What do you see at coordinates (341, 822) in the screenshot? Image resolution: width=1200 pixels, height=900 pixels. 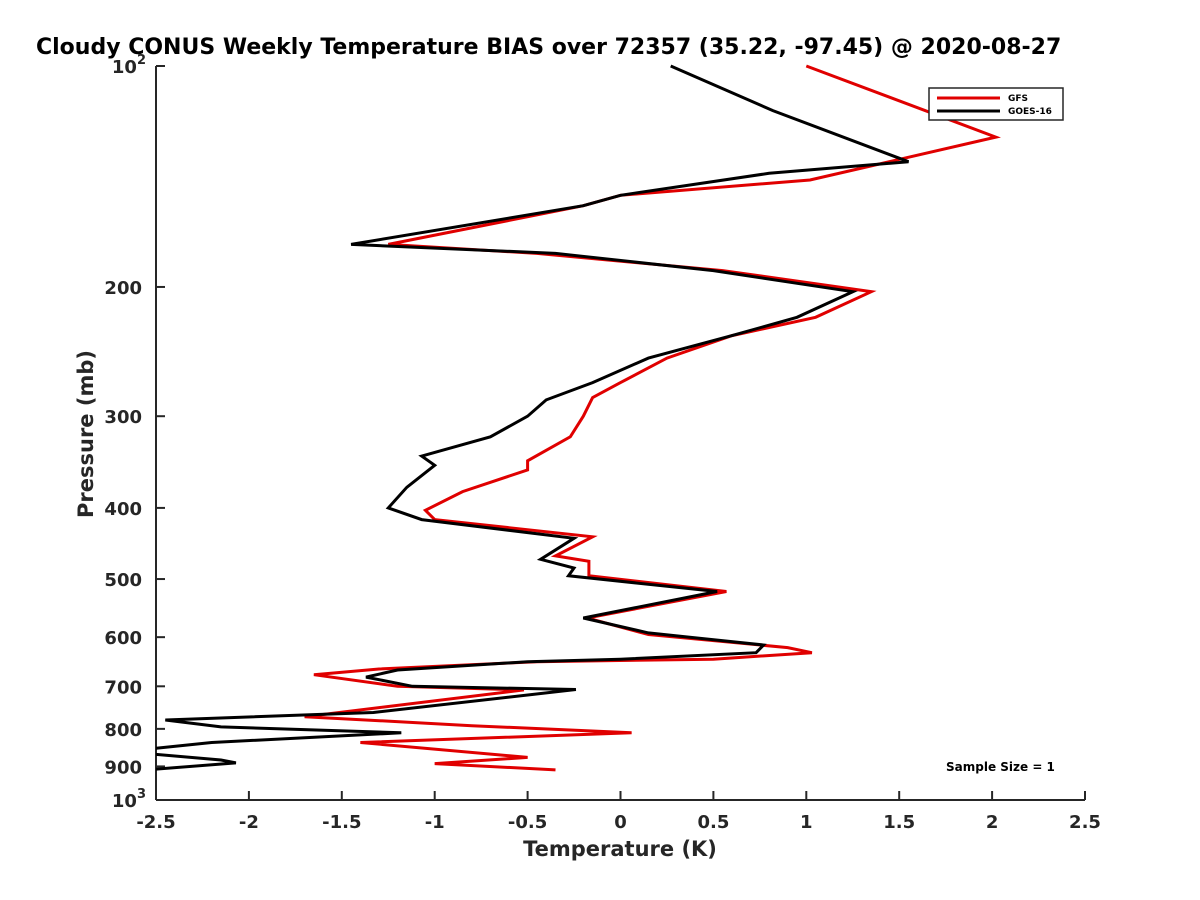 I see `x-tick-label: -1.5` at bounding box center [341, 822].